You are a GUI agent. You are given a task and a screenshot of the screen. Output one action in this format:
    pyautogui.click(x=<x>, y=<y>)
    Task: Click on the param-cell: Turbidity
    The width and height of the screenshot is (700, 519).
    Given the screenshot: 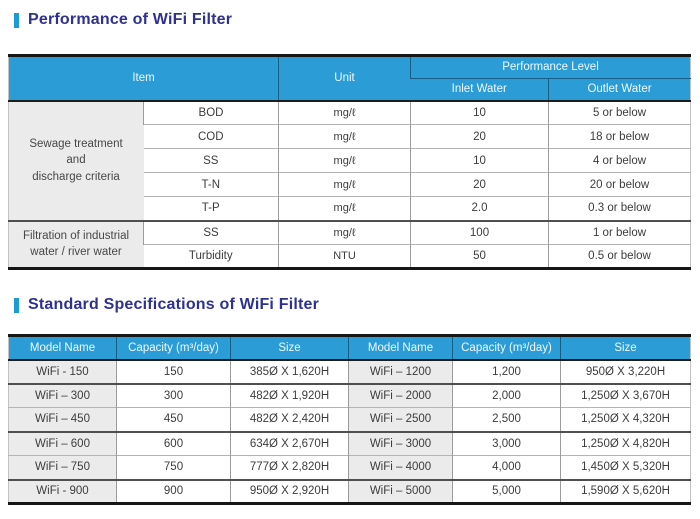 What is the action you would take?
    pyautogui.click(x=211, y=256)
    